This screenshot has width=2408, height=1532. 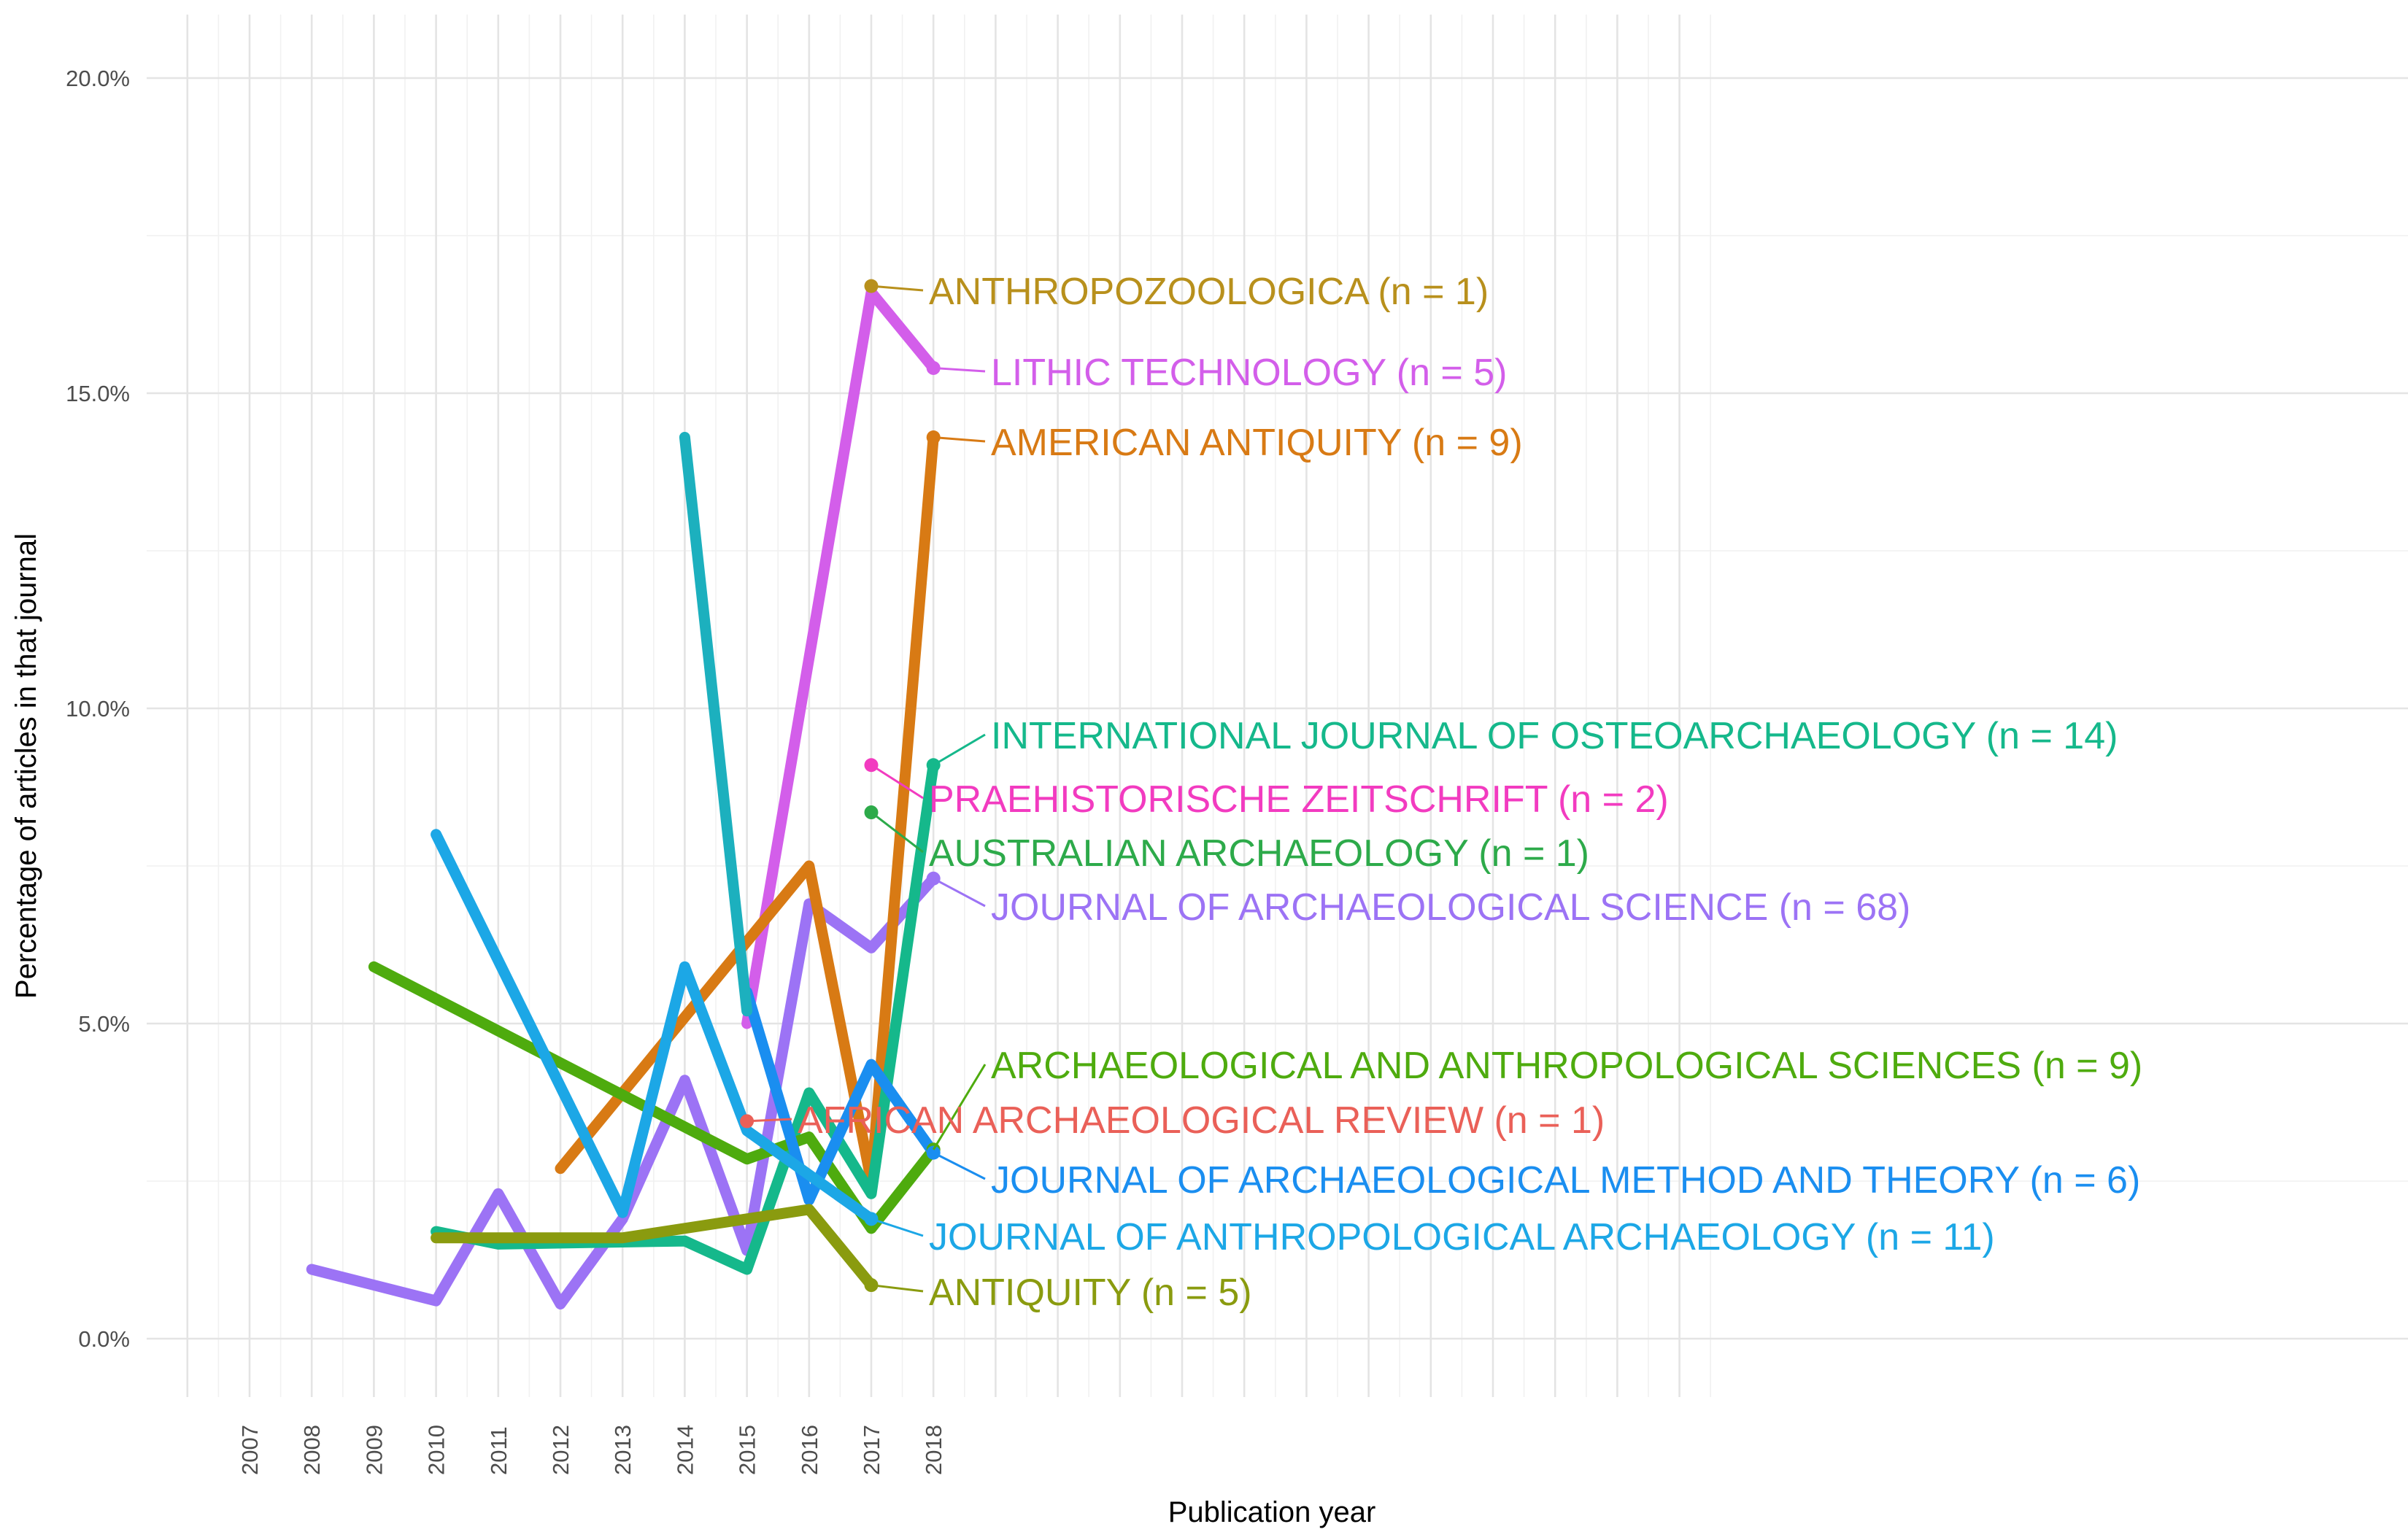 I want to click on x-tick-label: 2008, so click(x=312, y=1450).